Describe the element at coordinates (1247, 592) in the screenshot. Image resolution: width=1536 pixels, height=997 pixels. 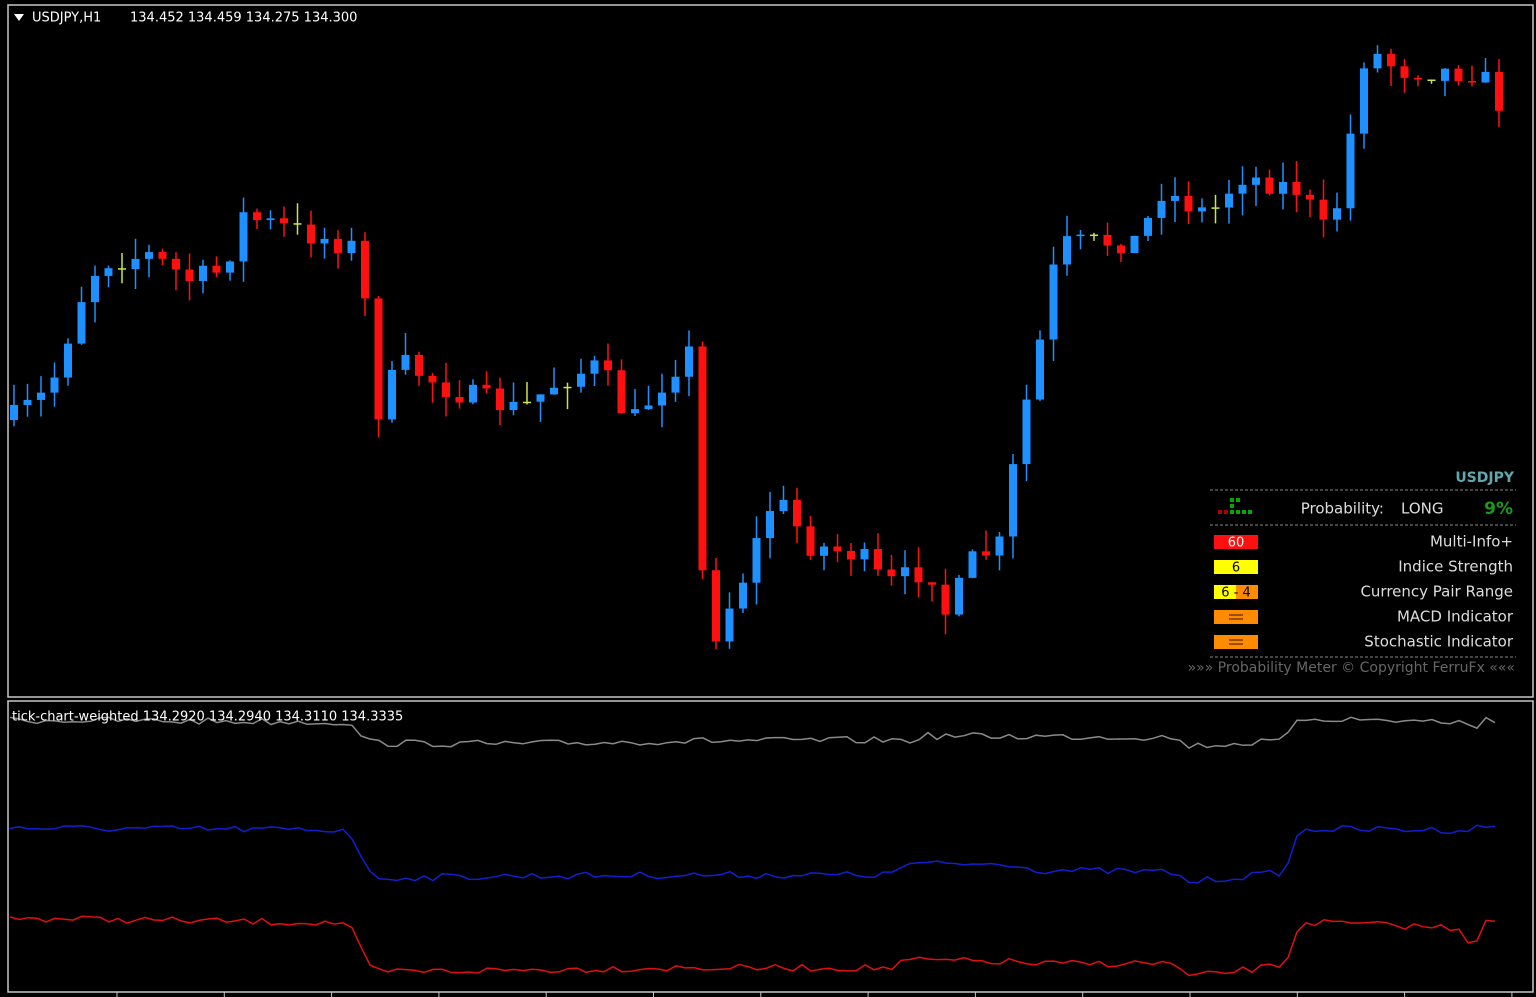
I see `badge-half` at that location.